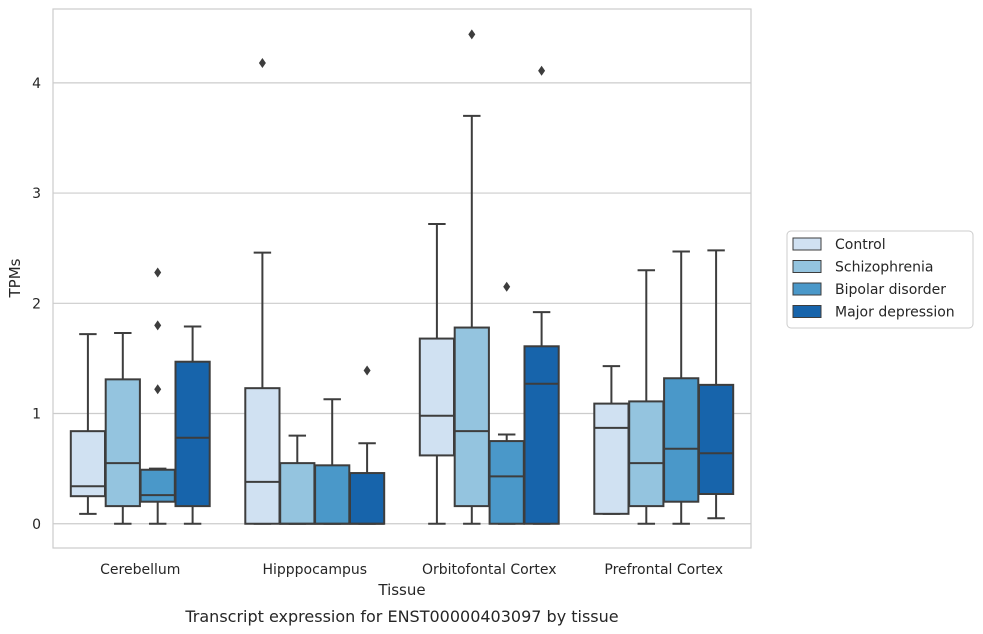 The image size is (983, 634). I want to click on x-tick-label: Cerebellum, so click(140, 570).